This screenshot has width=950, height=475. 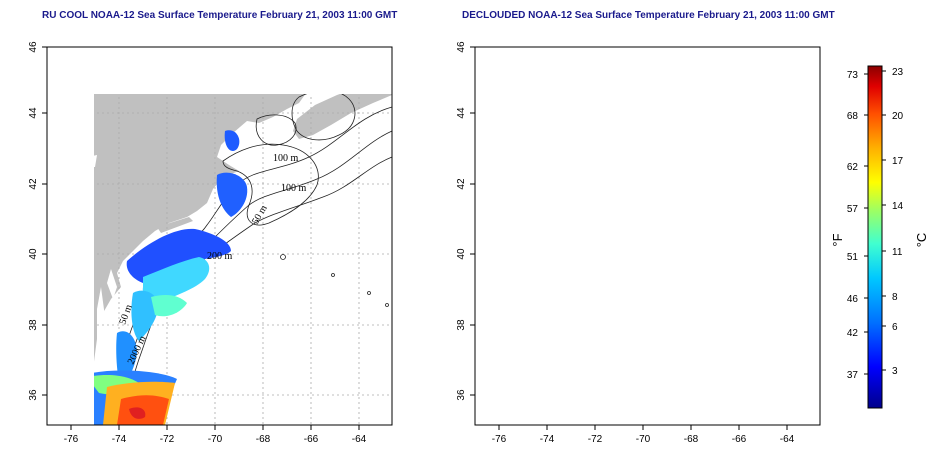 What do you see at coordinates (837, 239) in the screenshot?
I see `colorbar-fahrenheit-label: °F` at bounding box center [837, 239].